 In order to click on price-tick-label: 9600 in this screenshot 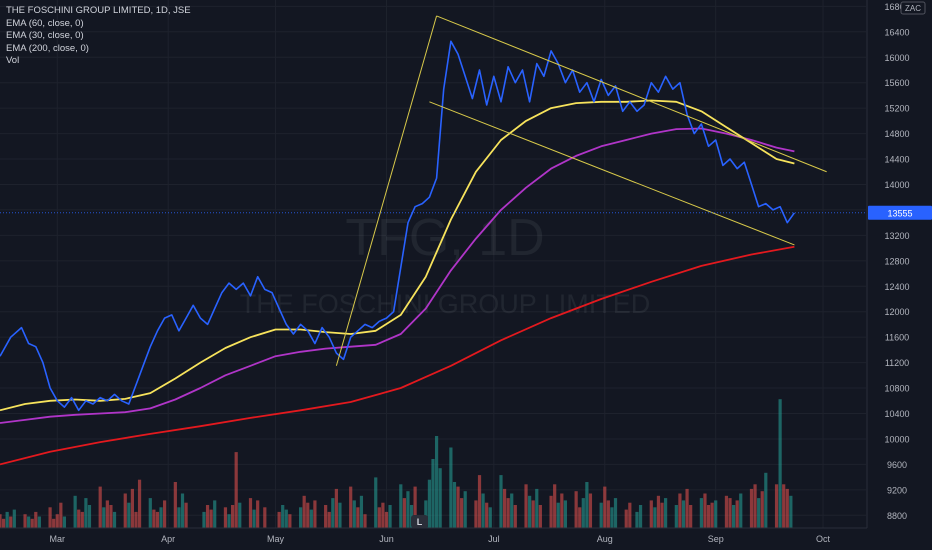, I will do `click(897, 465)`.